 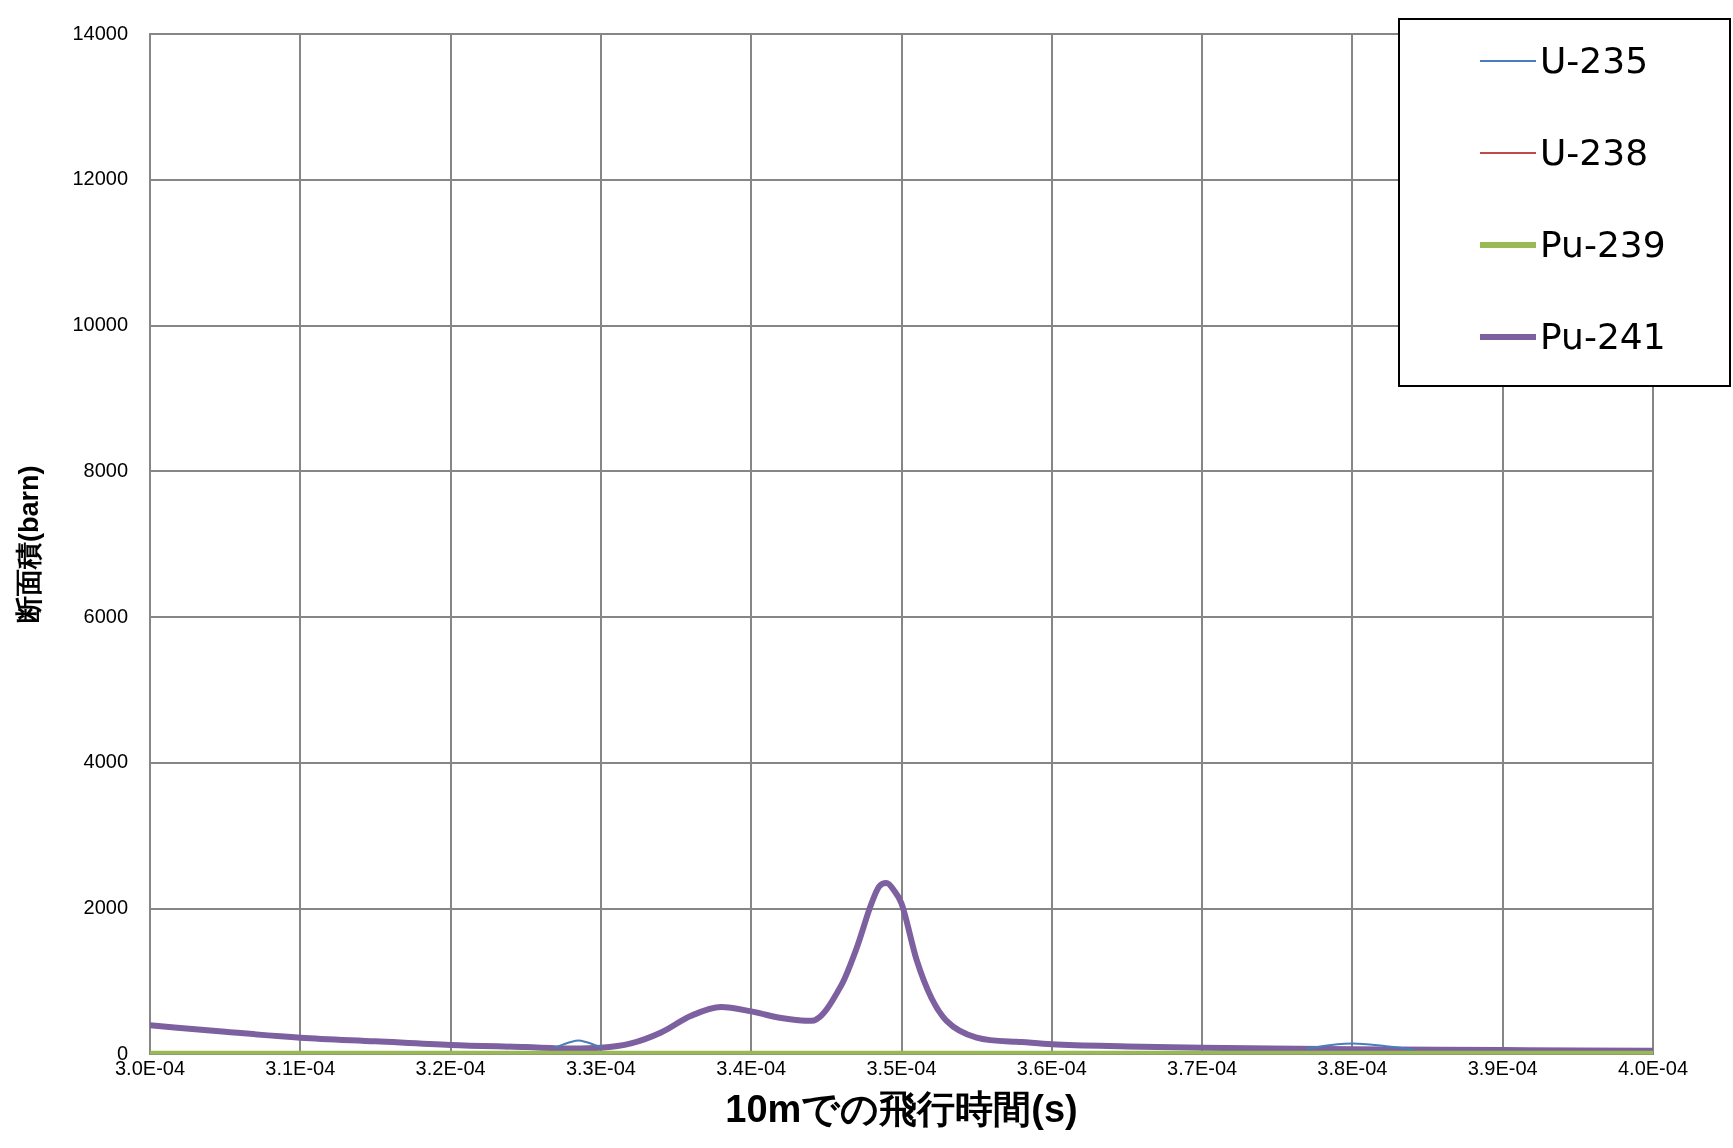 I want to click on x-tick-label: 3.2E-04, so click(x=450, y=1067).